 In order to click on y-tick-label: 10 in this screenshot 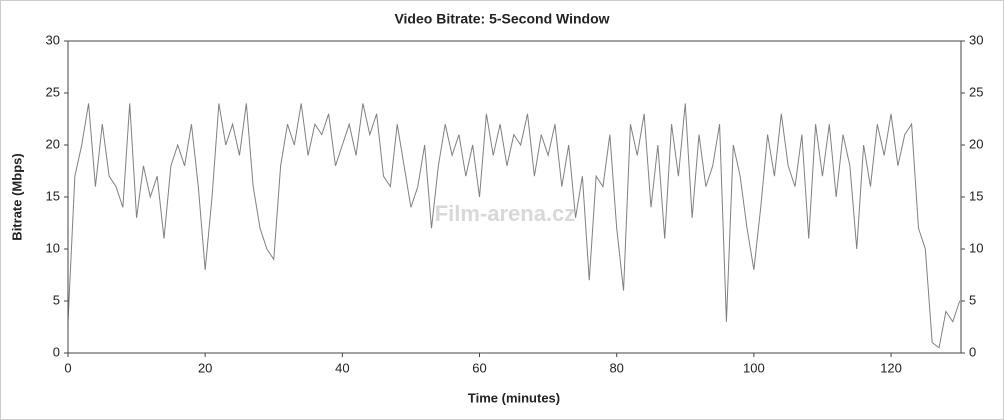, I will do `click(53, 247)`.